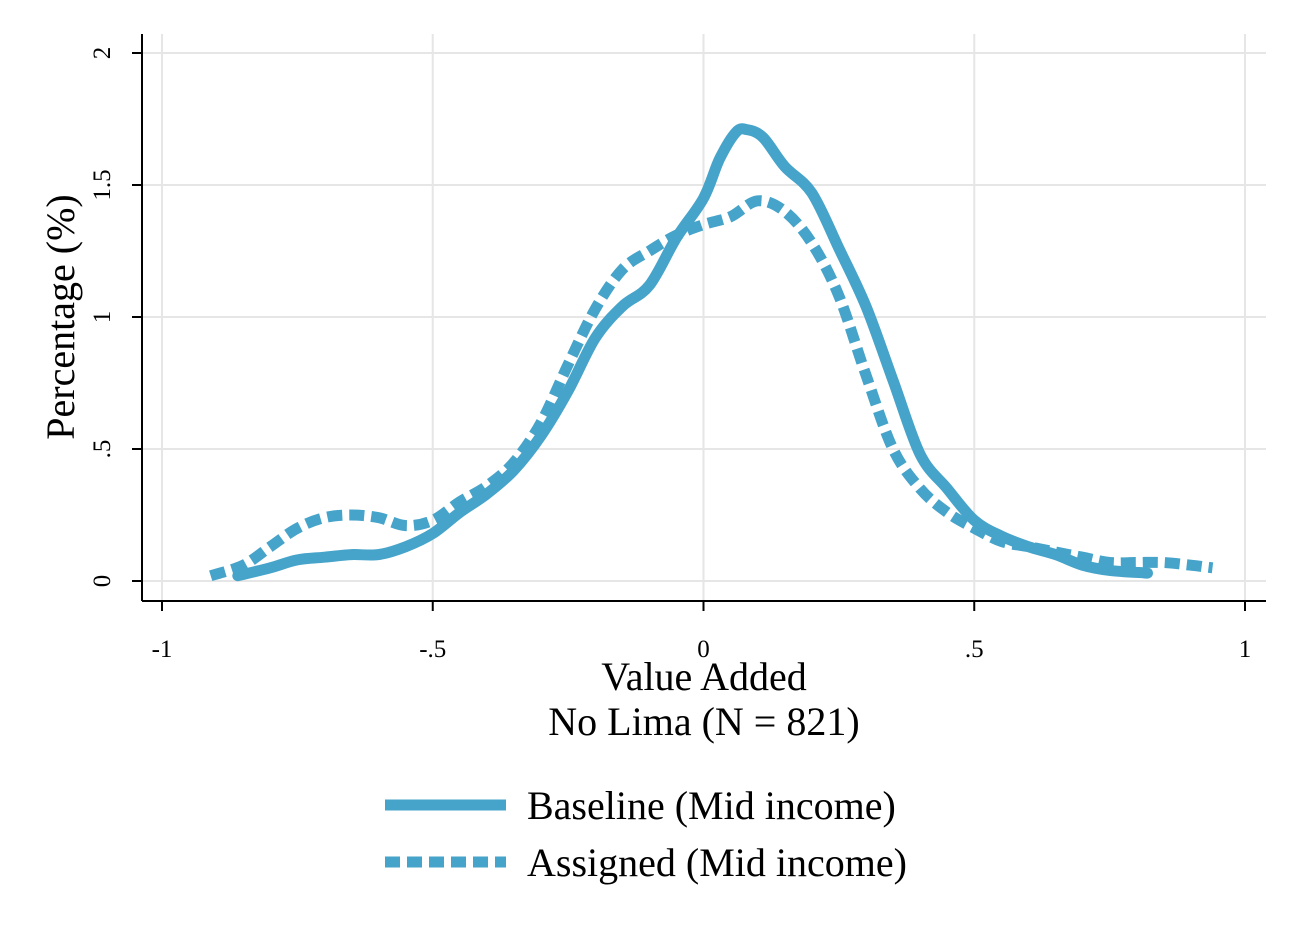 Image resolution: width=1300 pixels, height=945 pixels. What do you see at coordinates (717, 862) in the screenshot?
I see `legend-label-assigned: Assigned (Mid income)` at bounding box center [717, 862].